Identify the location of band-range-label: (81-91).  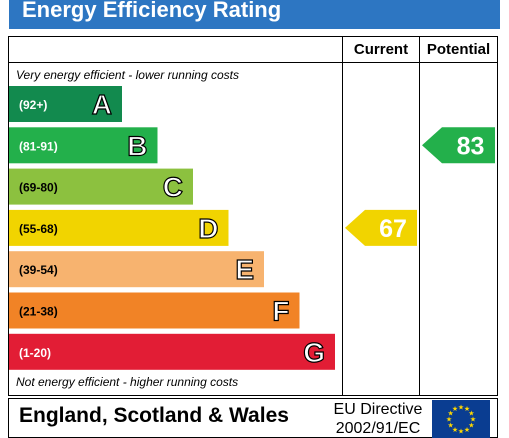
(38, 146).